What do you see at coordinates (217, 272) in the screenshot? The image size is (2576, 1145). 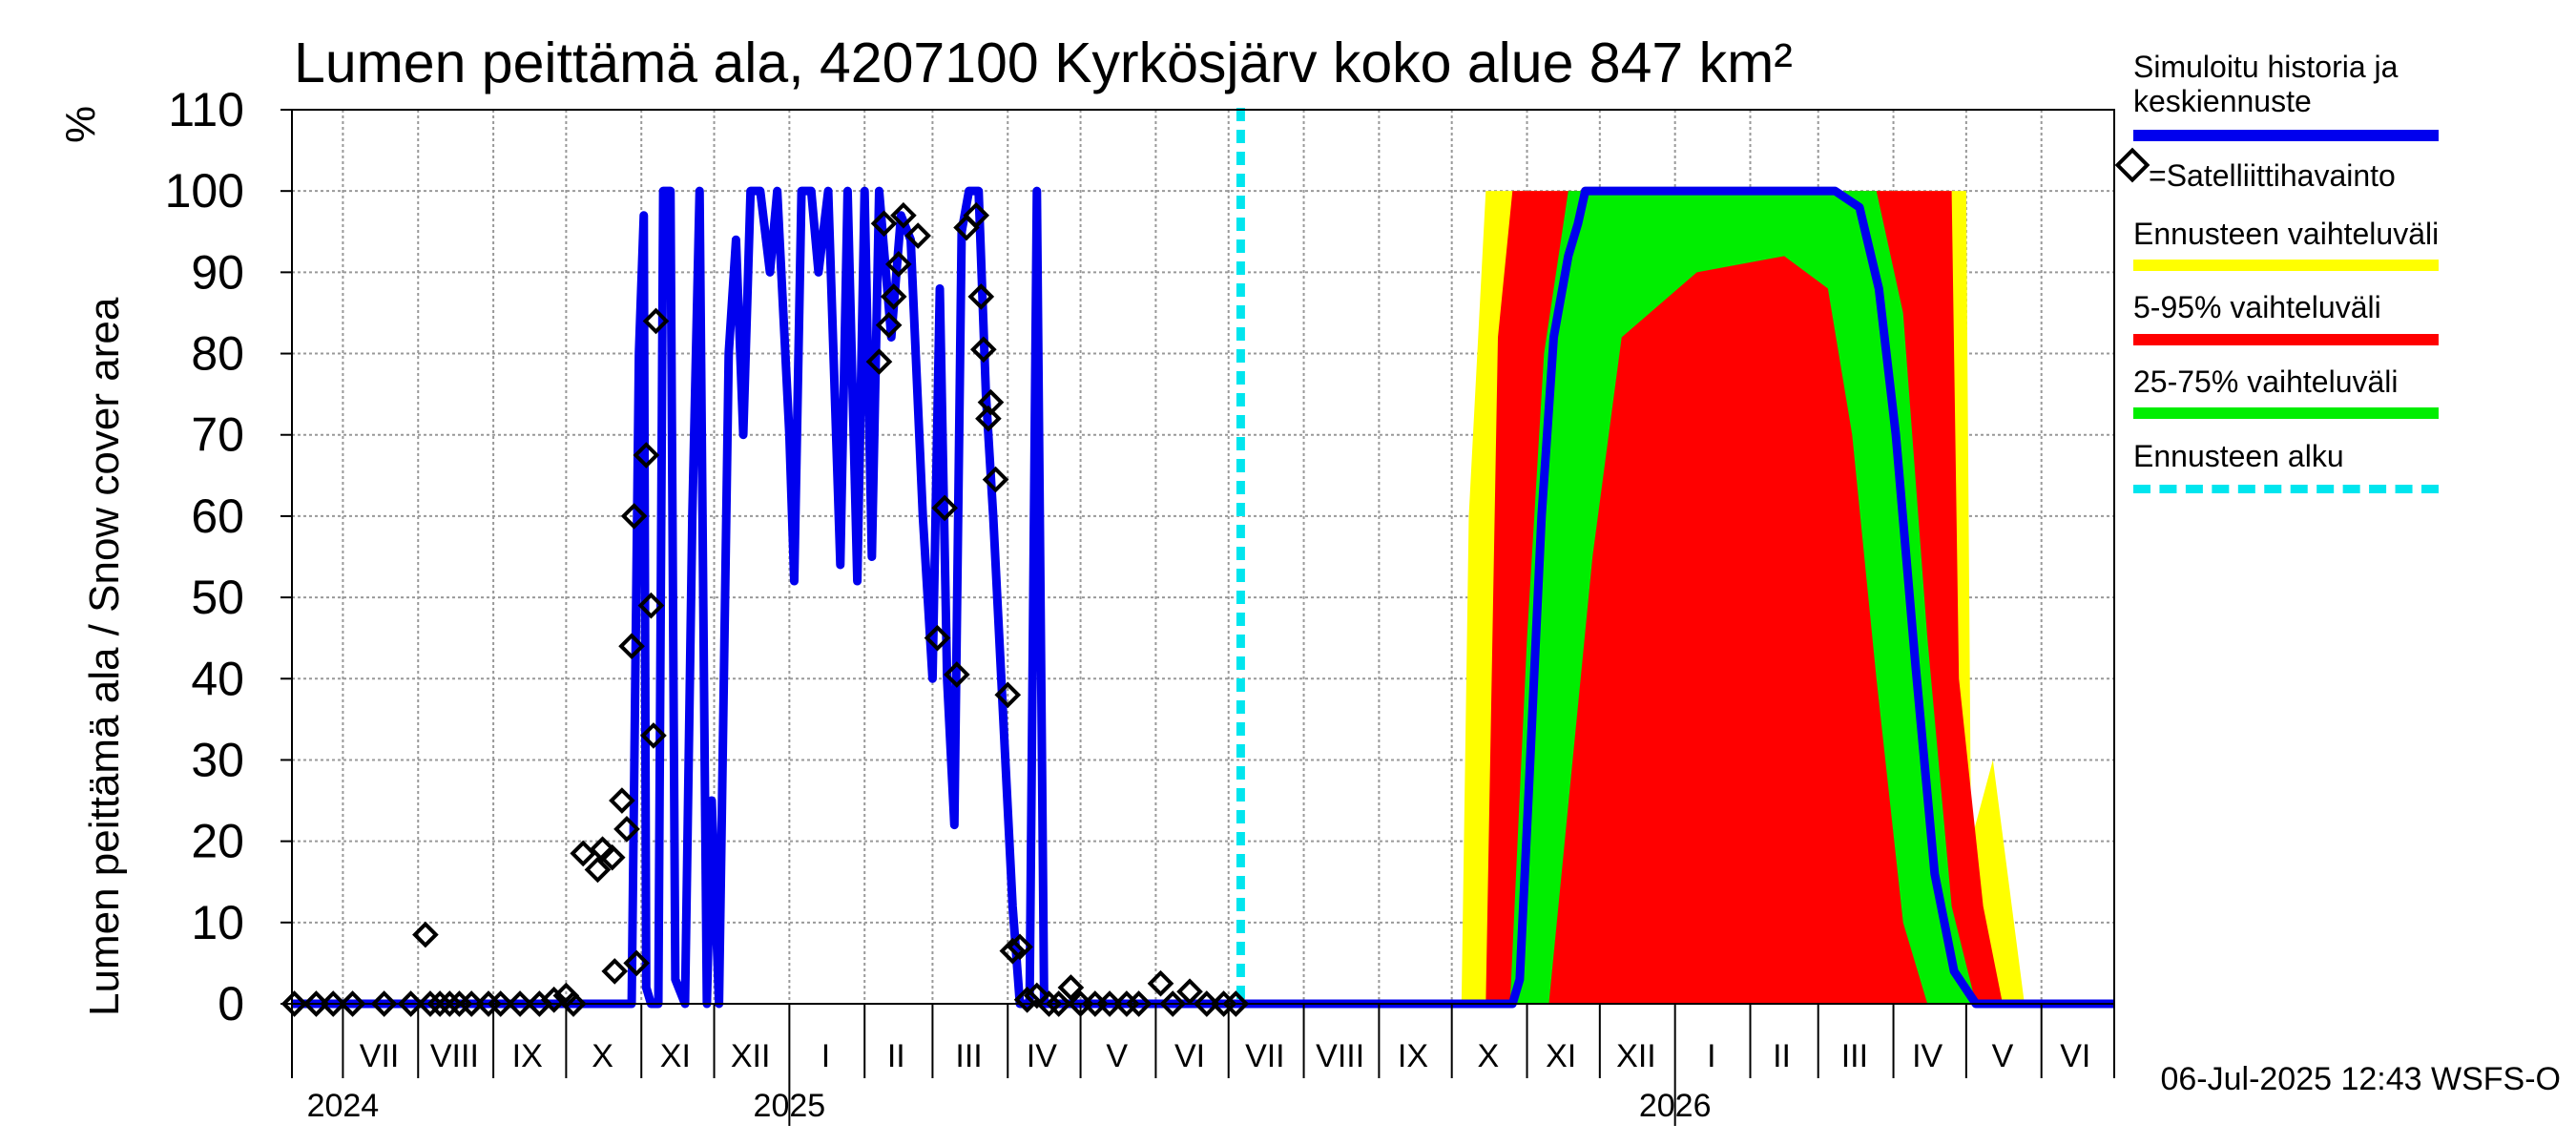 I see `y-tick-label: 90` at bounding box center [217, 272].